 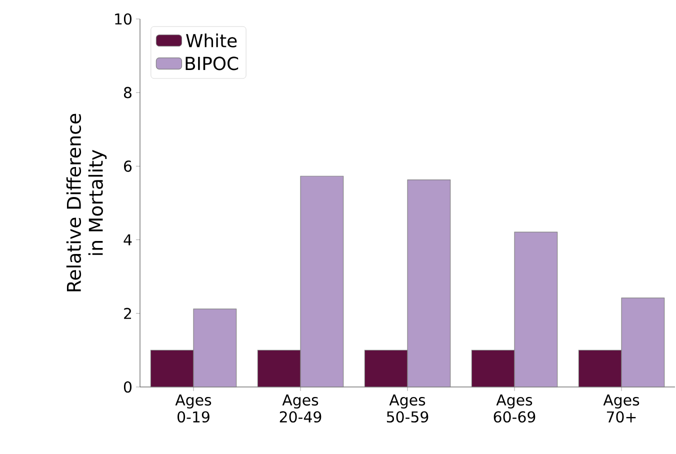 I want to click on y-axis-title: Relative Difference in Mortality, so click(x=86, y=203).